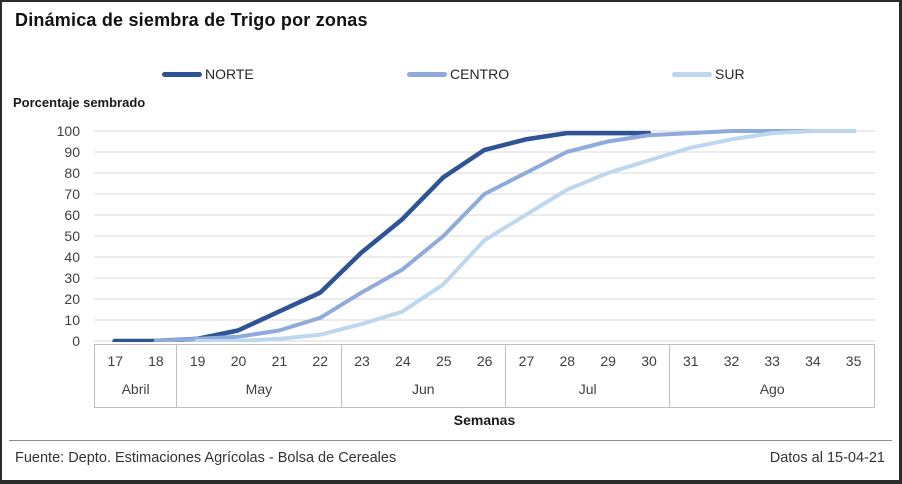 The height and width of the screenshot is (484, 902). I want to click on y-tick-label: 20, so click(72, 299).